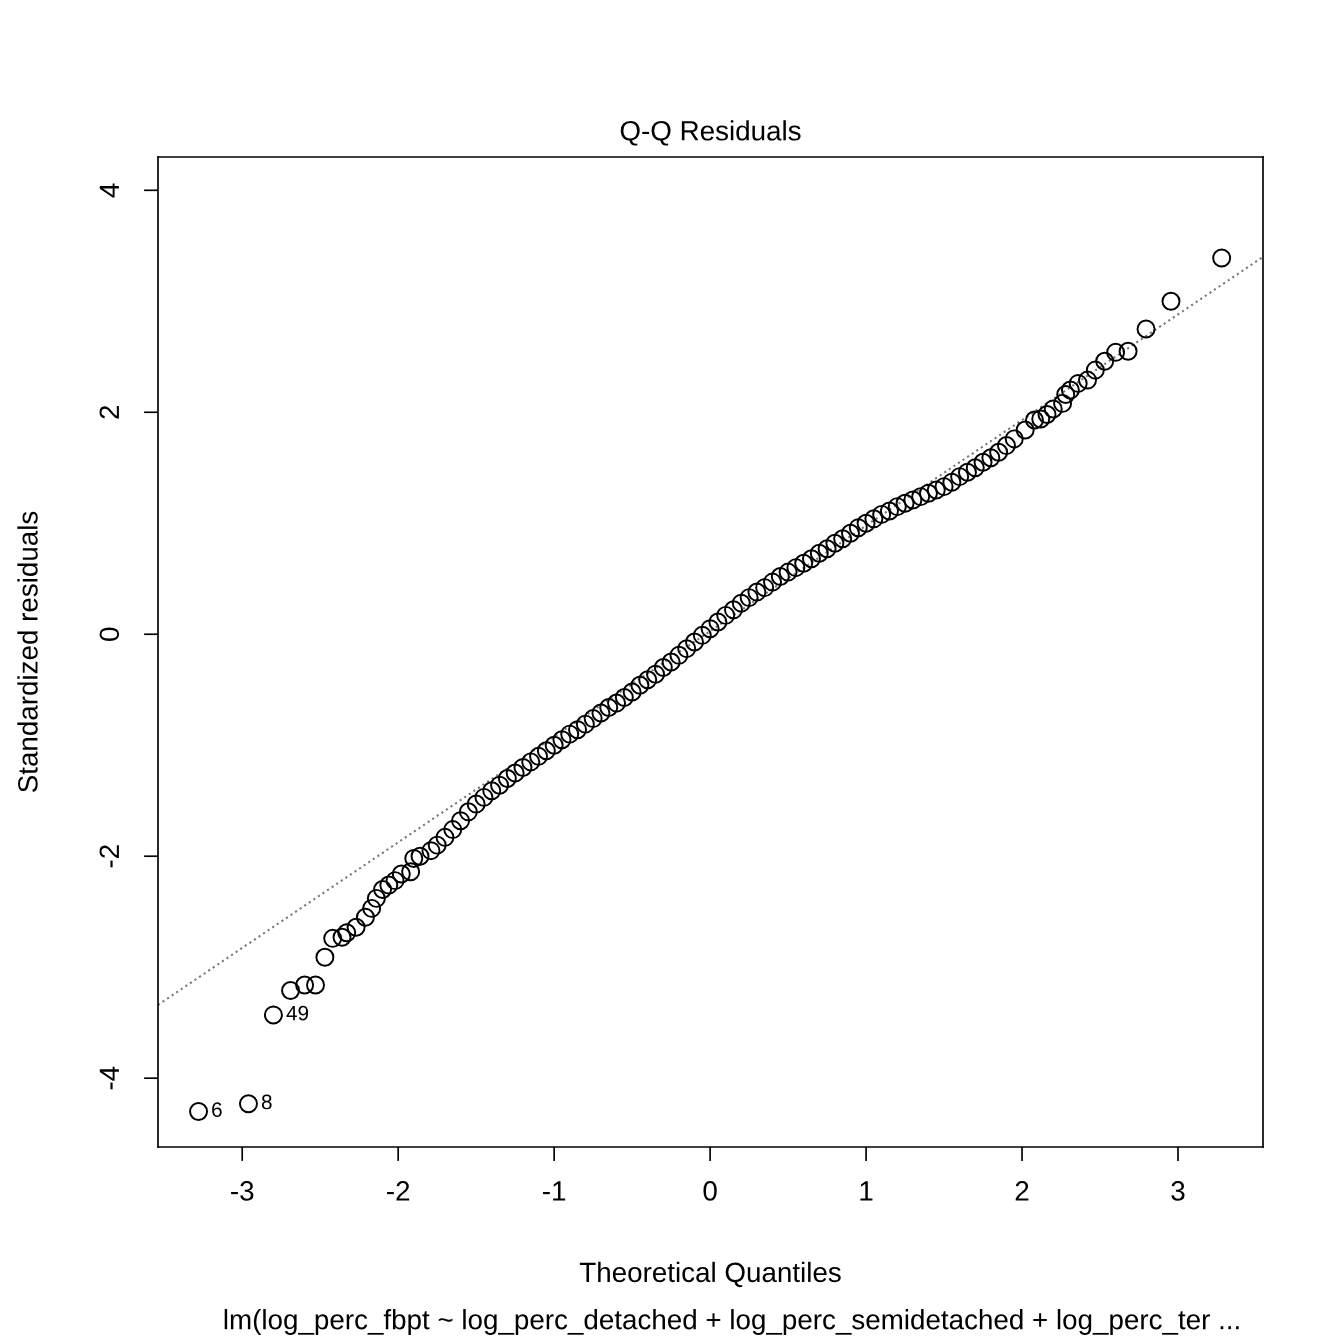  Describe the element at coordinates (866, 1191) in the screenshot. I see `x-tick-label: 1` at that location.